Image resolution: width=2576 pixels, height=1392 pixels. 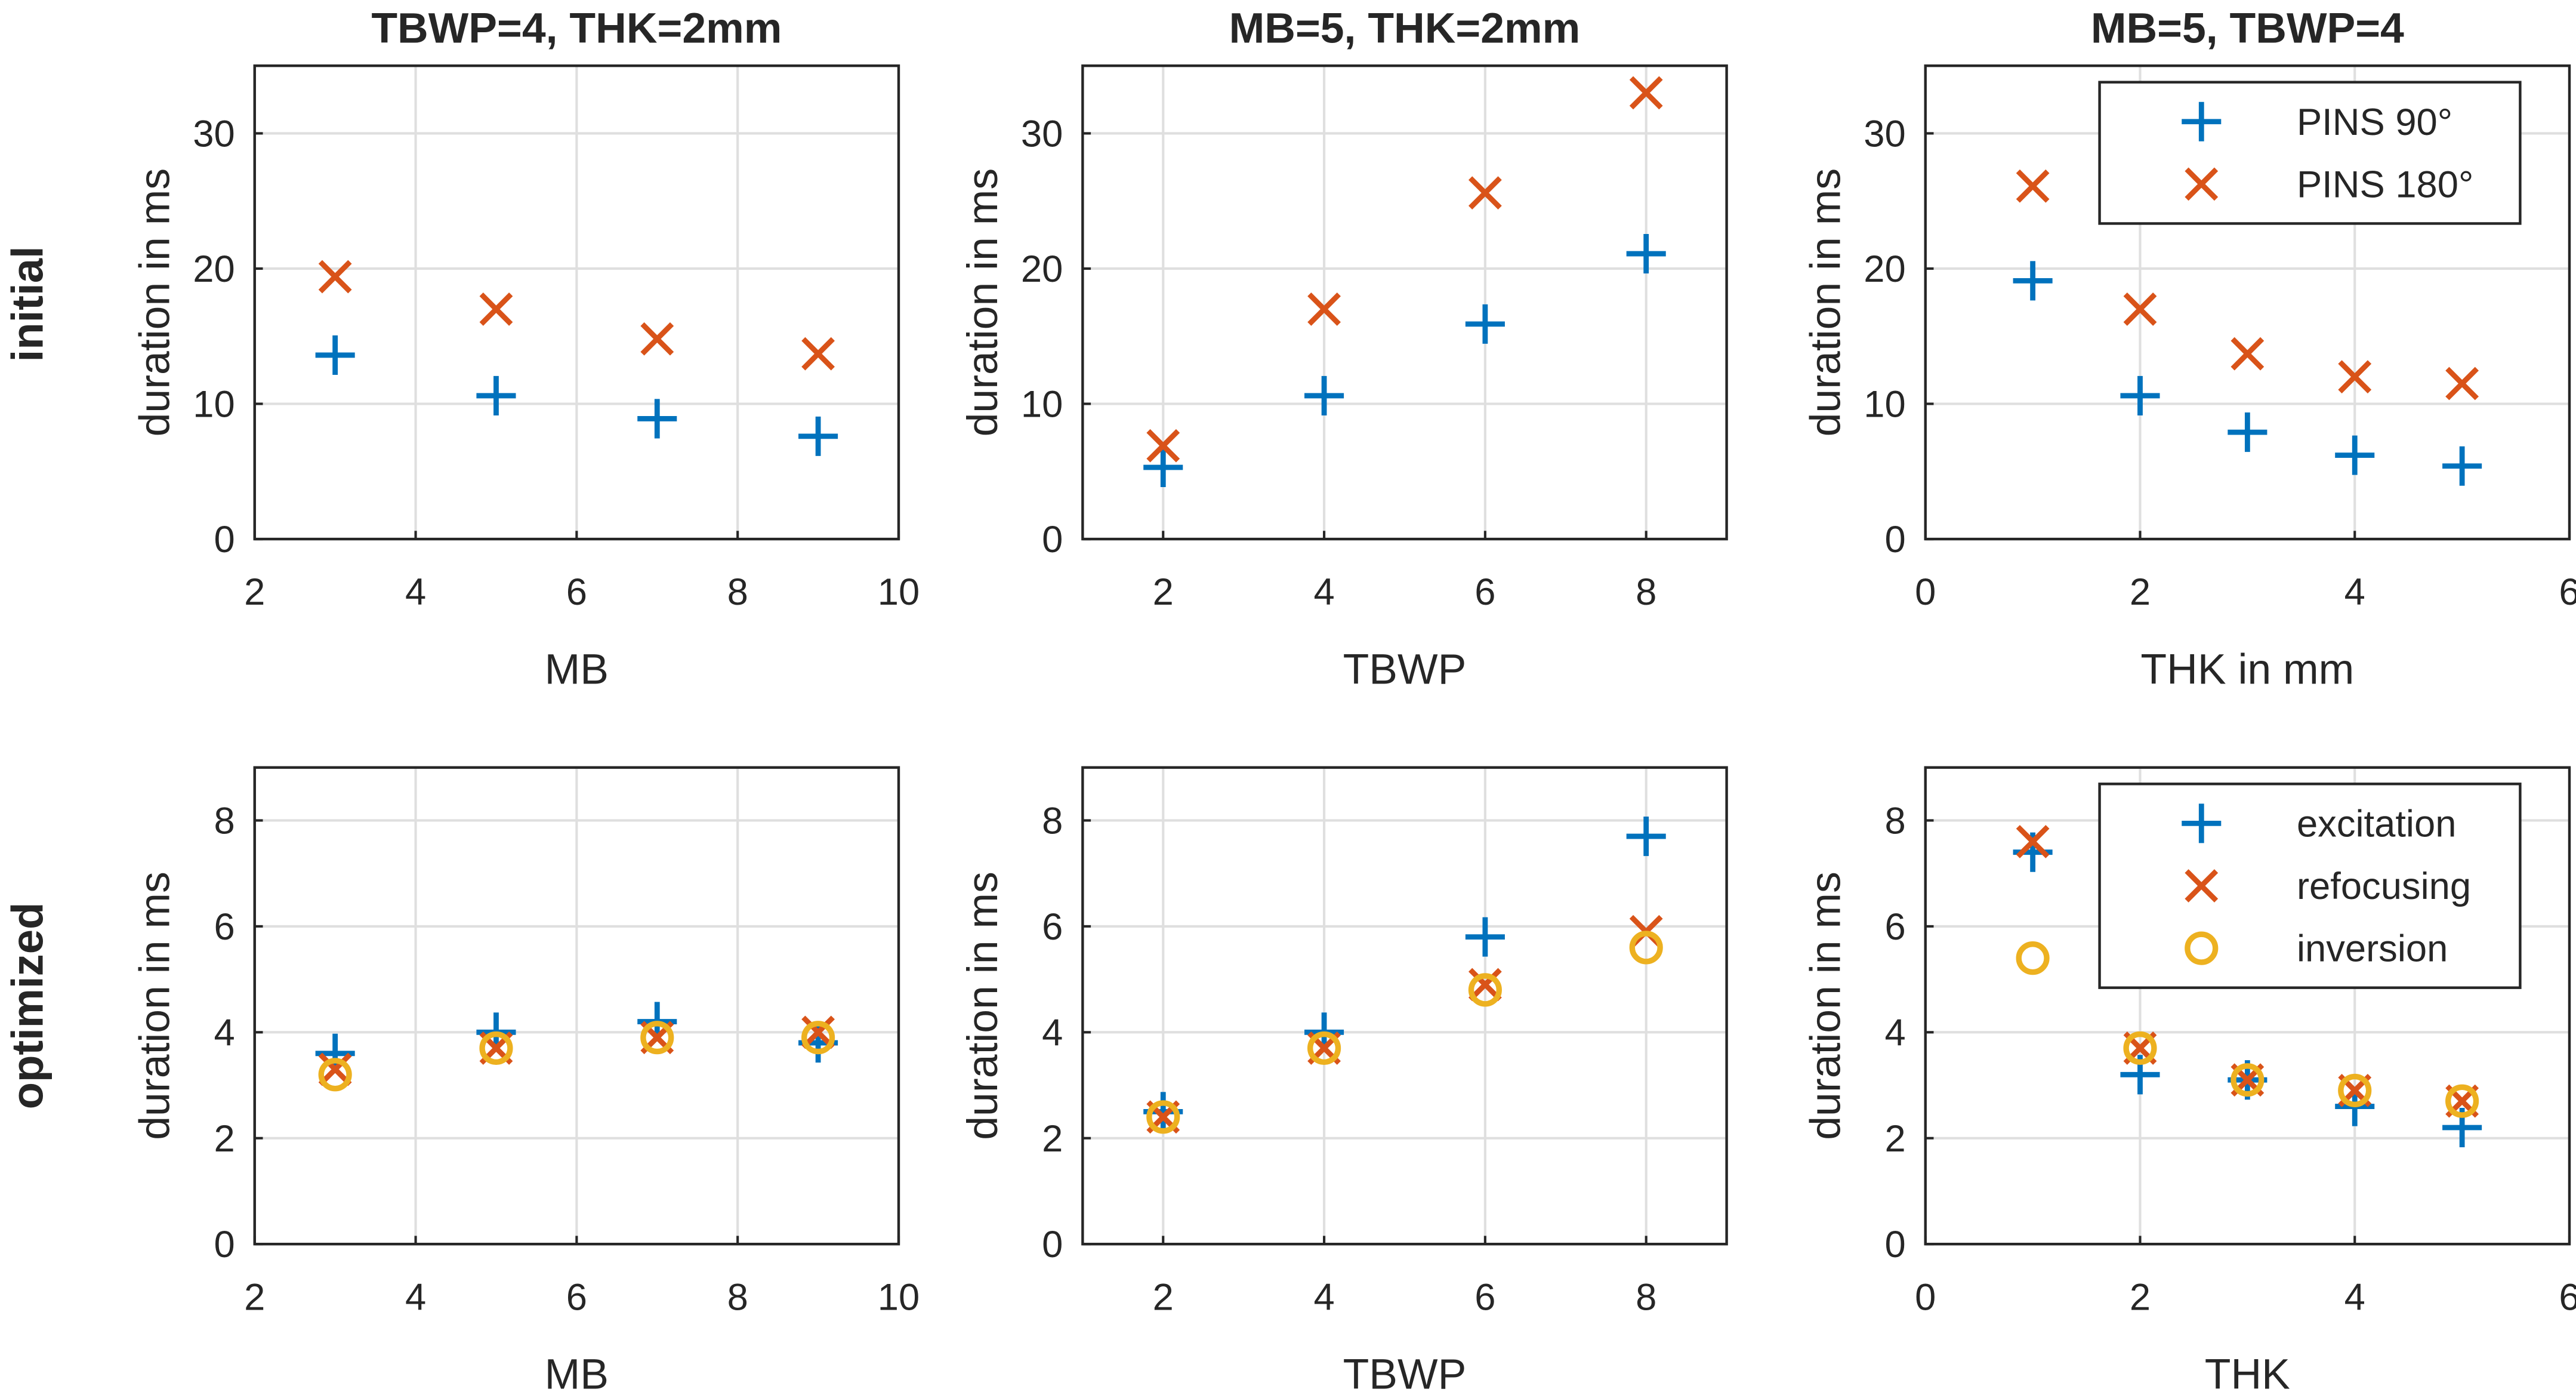 What do you see at coordinates (1405, 29) in the screenshot?
I see `chart-title: MB=5, THK=2mm` at bounding box center [1405, 29].